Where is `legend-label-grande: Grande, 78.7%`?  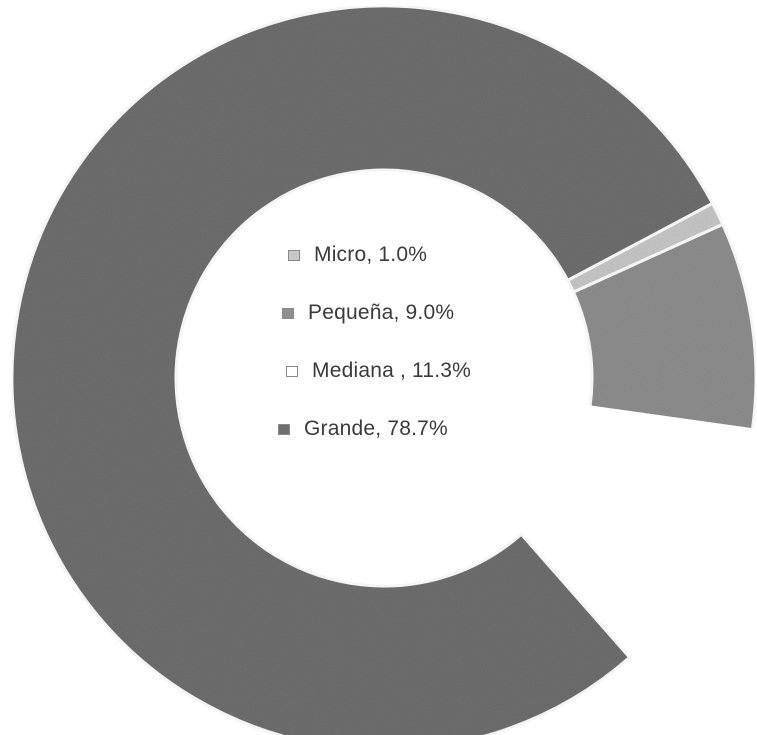
legend-label-grande: Grande, 78.7% is located at coordinates (376, 428).